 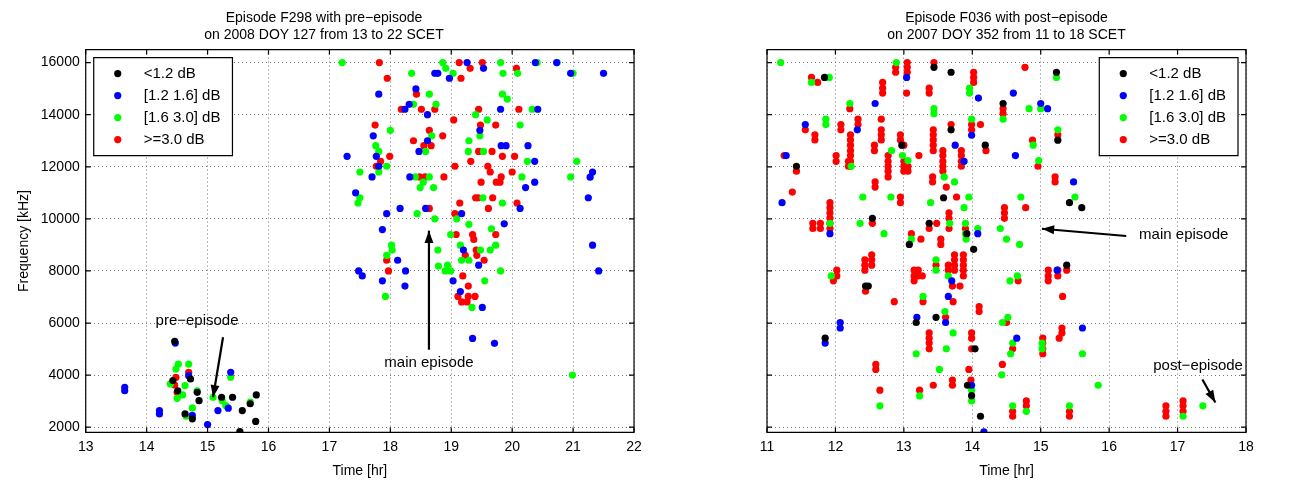 What do you see at coordinates (634, 445) in the screenshot?
I see `x-tick-label: 22` at bounding box center [634, 445].